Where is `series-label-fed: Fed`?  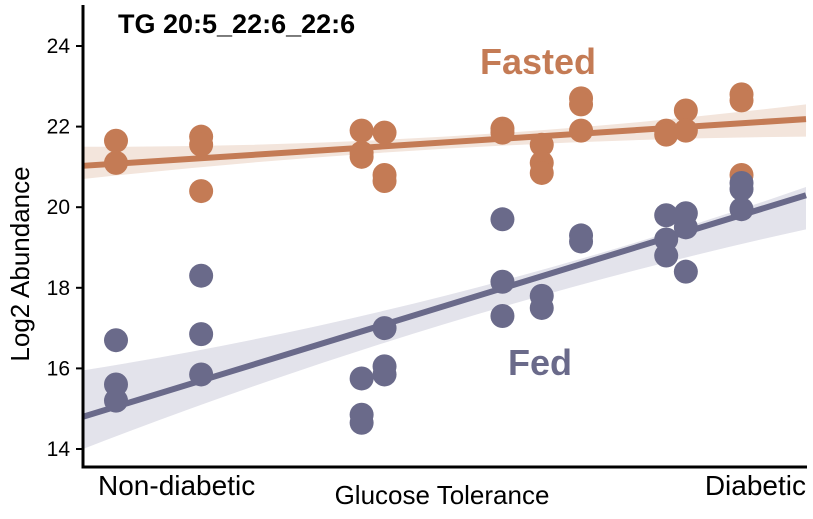
series-label-fed: Fed is located at coordinates (540, 362).